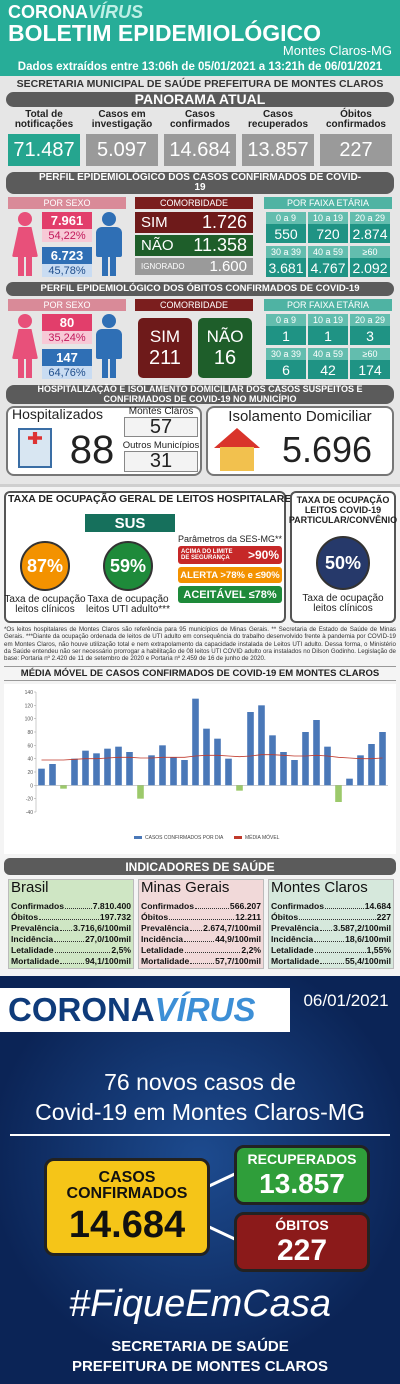 This screenshot has height=1384, width=400. Describe the element at coordinates (194, 245) in the screenshot. I see `comorb-row: NÃO 11.358` at that location.